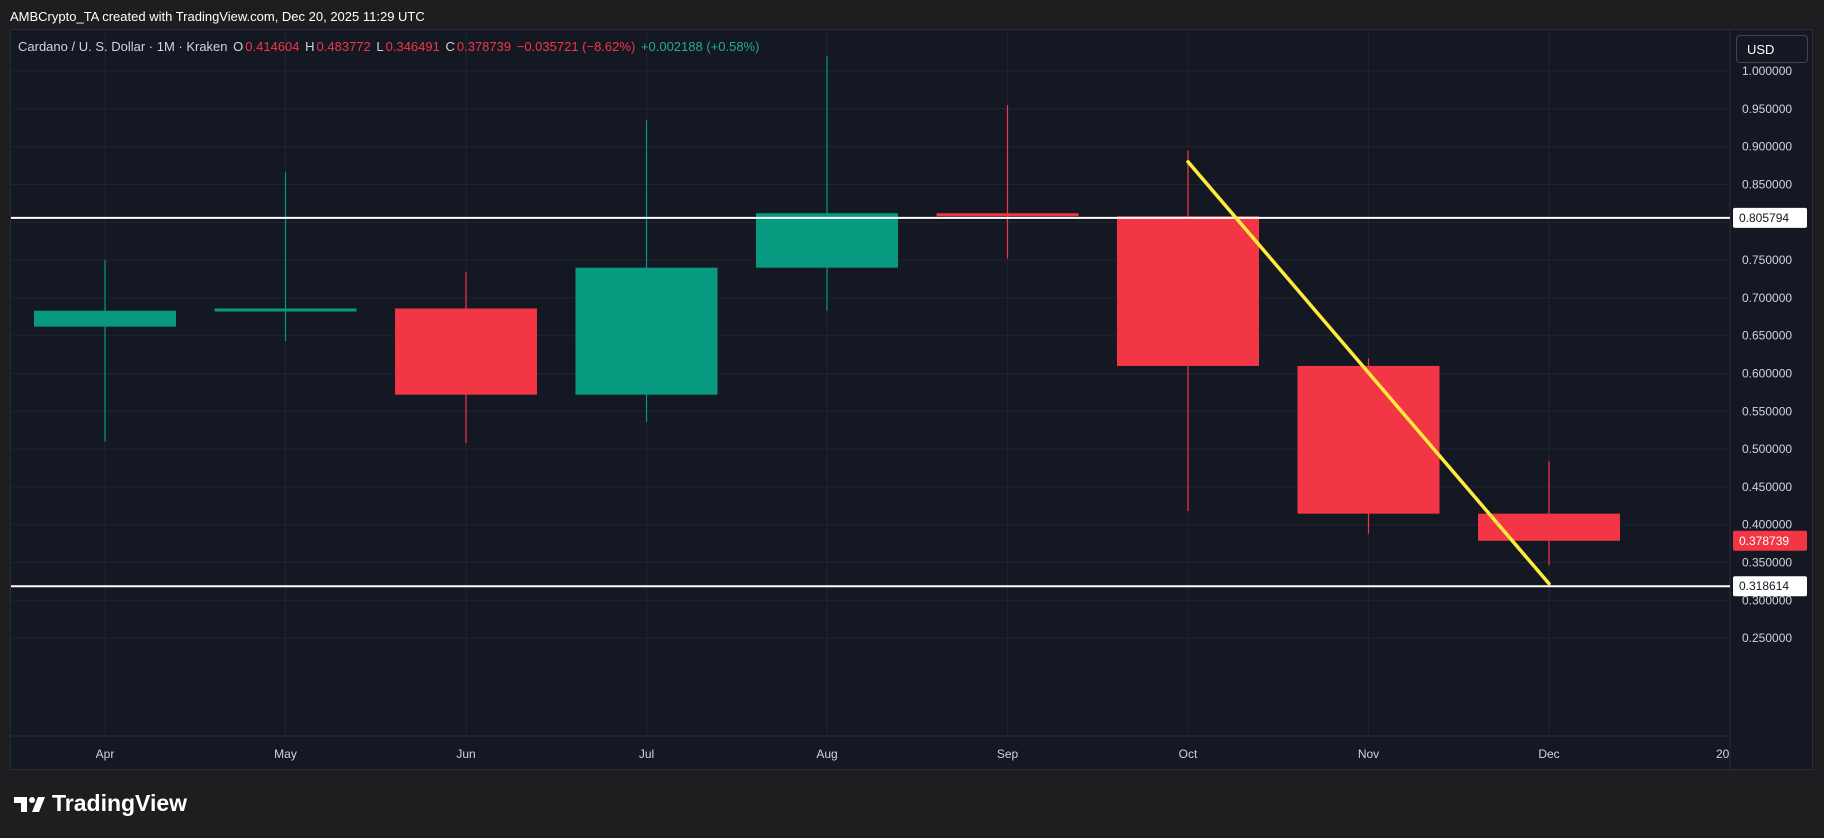 The height and width of the screenshot is (838, 1824). I want to click on x-tick-label: Sep, so click(1008, 754).